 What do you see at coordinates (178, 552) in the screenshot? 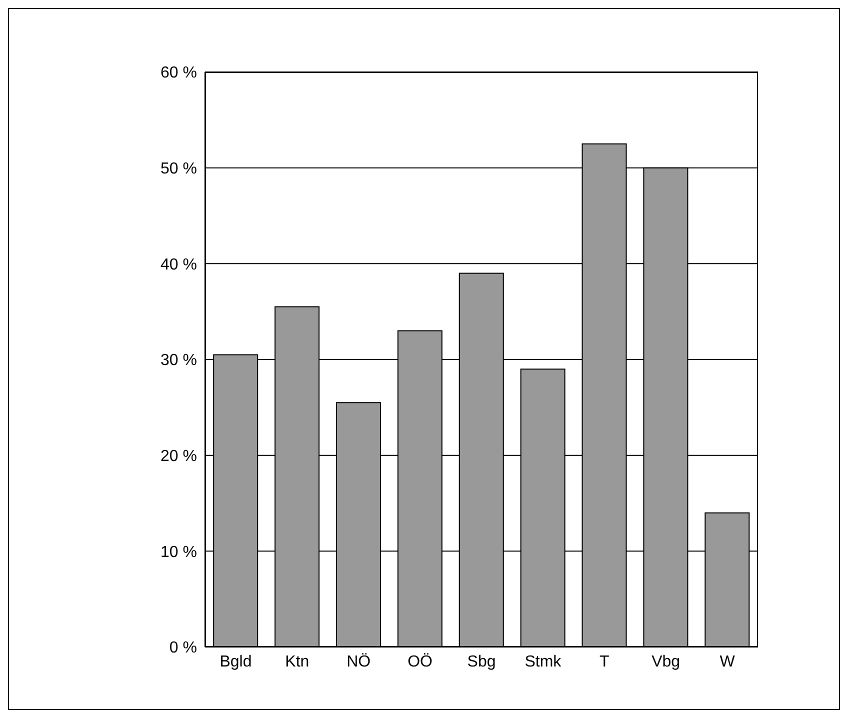
I see `y-tick-label: 10 %` at bounding box center [178, 552].